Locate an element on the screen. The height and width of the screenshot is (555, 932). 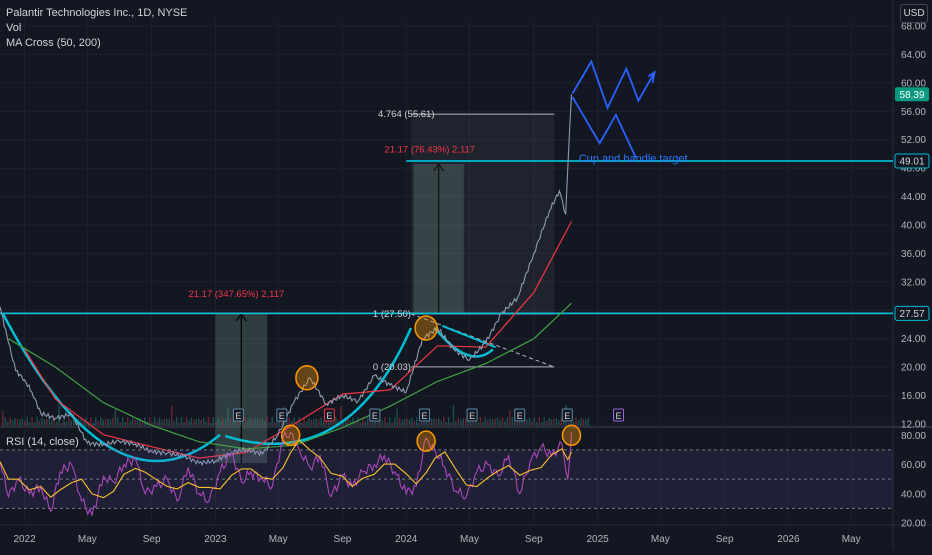
y-tick-label: 24.00 is located at coordinates (913, 339).